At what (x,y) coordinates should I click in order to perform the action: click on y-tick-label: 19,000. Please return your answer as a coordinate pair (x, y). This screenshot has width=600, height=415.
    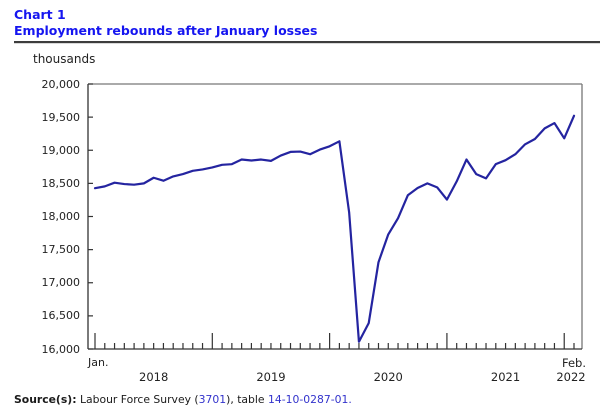
    Looking at the image, I should click on (61, 150).